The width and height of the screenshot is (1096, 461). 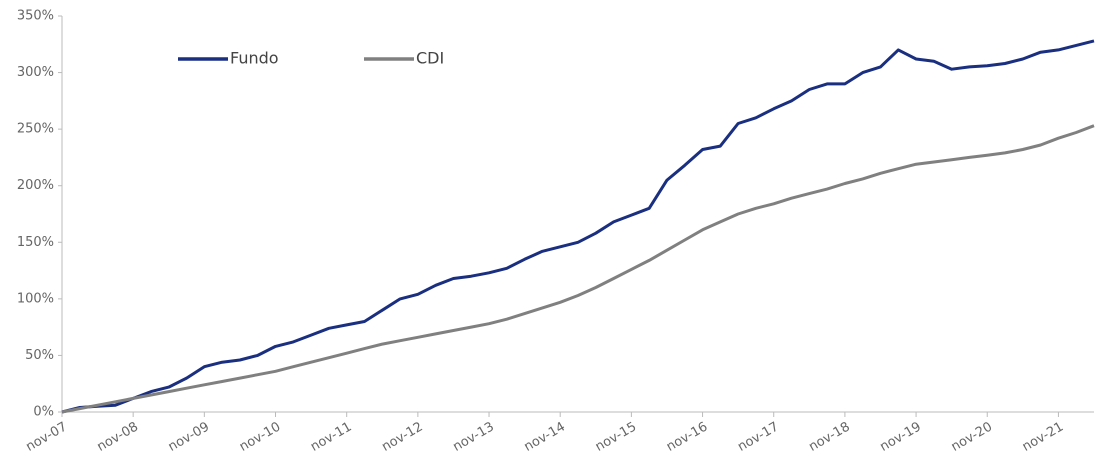 I want to click on x-tick-label: nov-19, so click(x=901, y=437).